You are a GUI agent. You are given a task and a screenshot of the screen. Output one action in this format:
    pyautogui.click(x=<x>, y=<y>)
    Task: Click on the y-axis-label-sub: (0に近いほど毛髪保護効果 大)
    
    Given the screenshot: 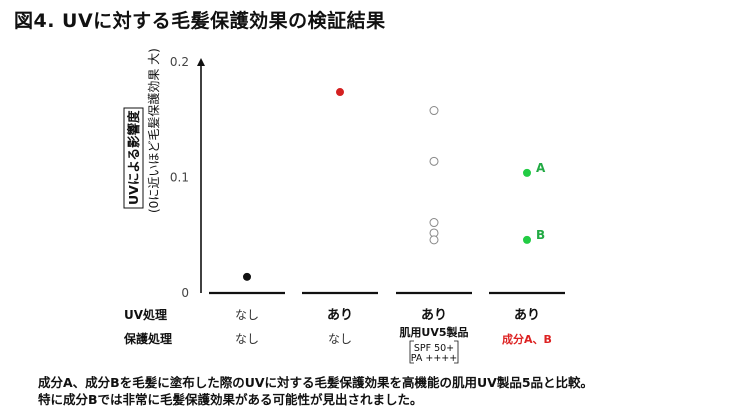 What is the action you would take?
    pyautogui.click(x=153, y=130)
    